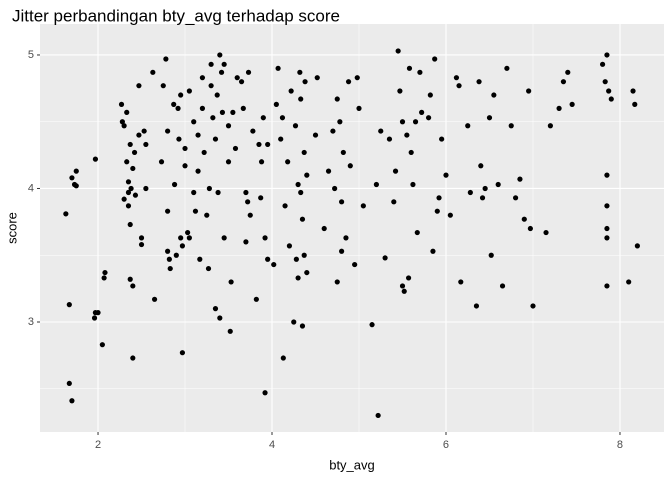 The width and height of the screenshot is (672, 485). I want to click on x-tick-label: 4, so click(272, 445).